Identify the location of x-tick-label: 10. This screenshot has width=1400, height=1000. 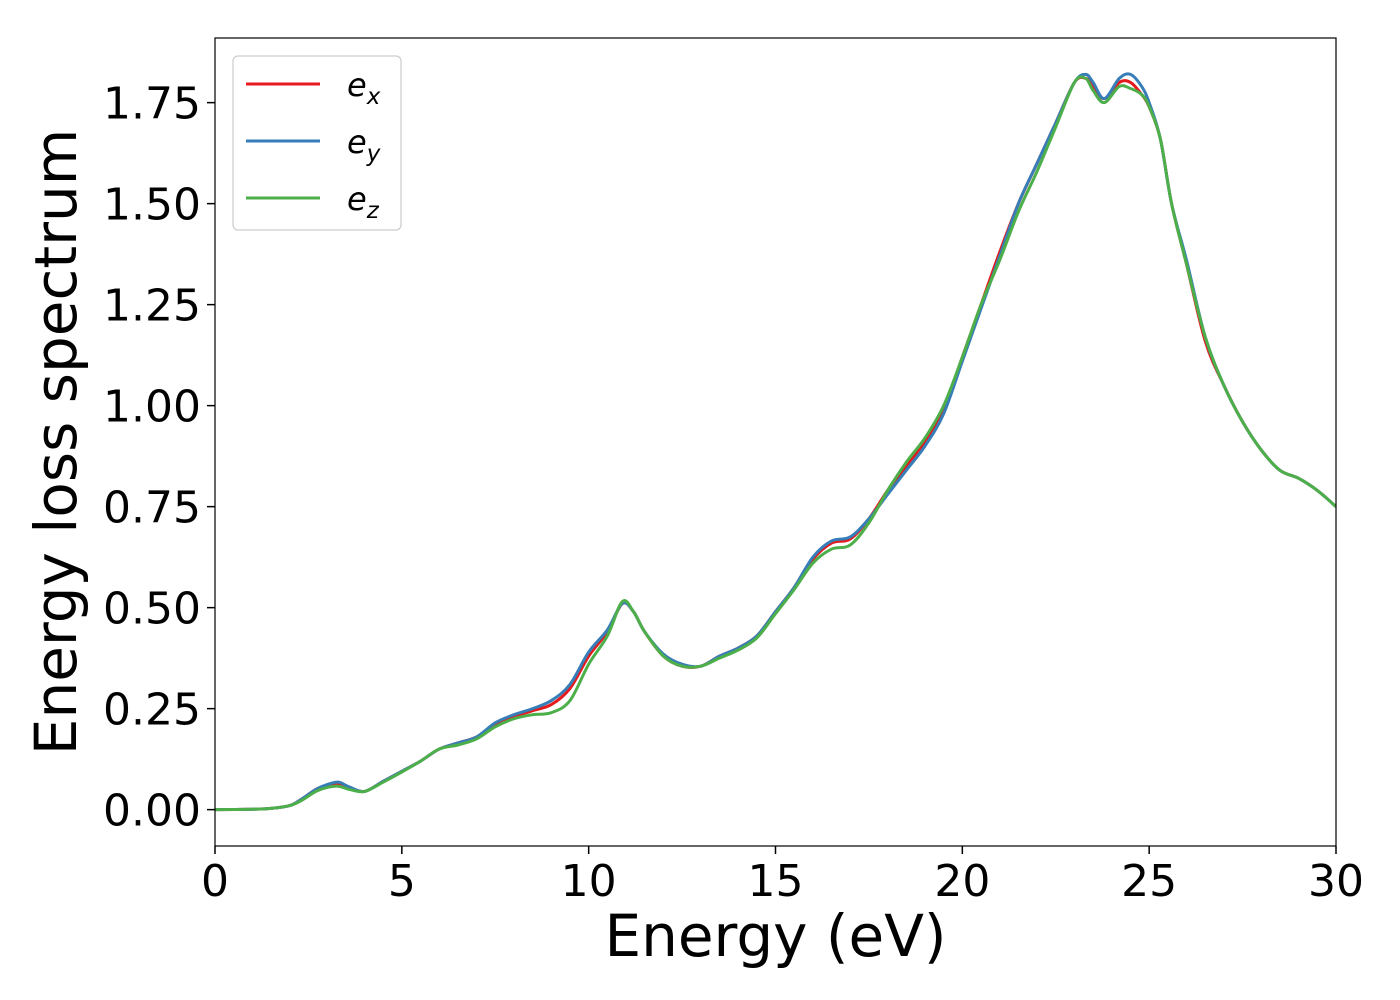
(589, 881).